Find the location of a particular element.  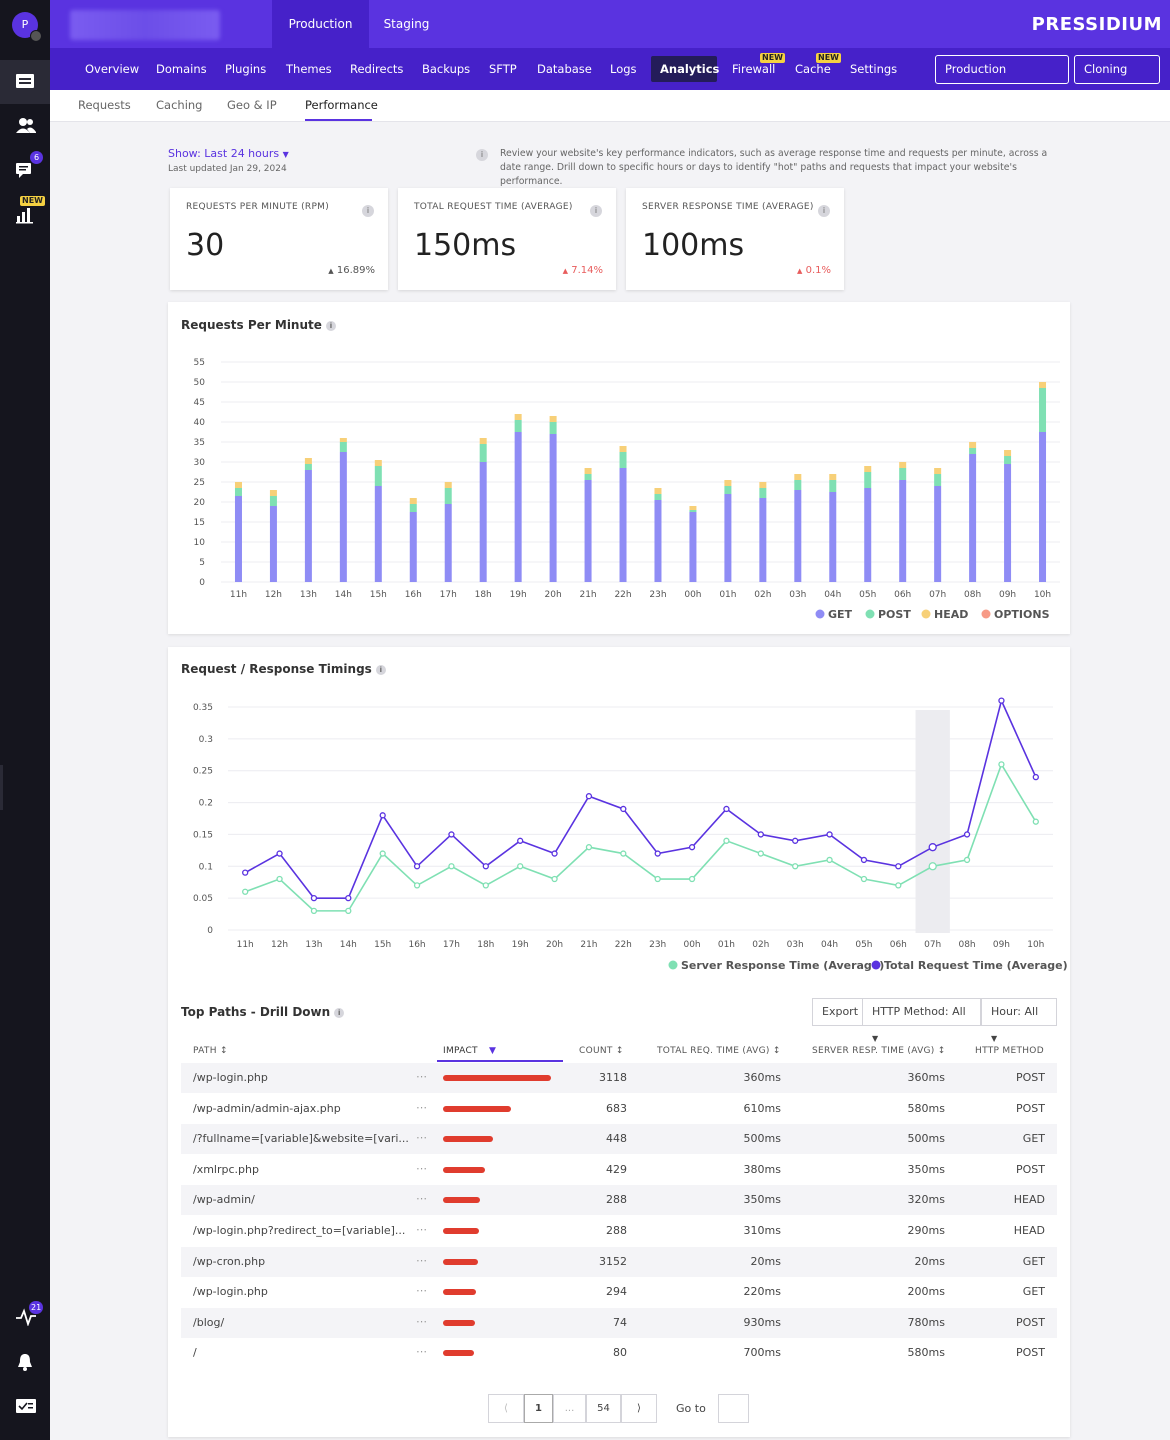

method-cell: GET is located at coordinates (1033, 1292).